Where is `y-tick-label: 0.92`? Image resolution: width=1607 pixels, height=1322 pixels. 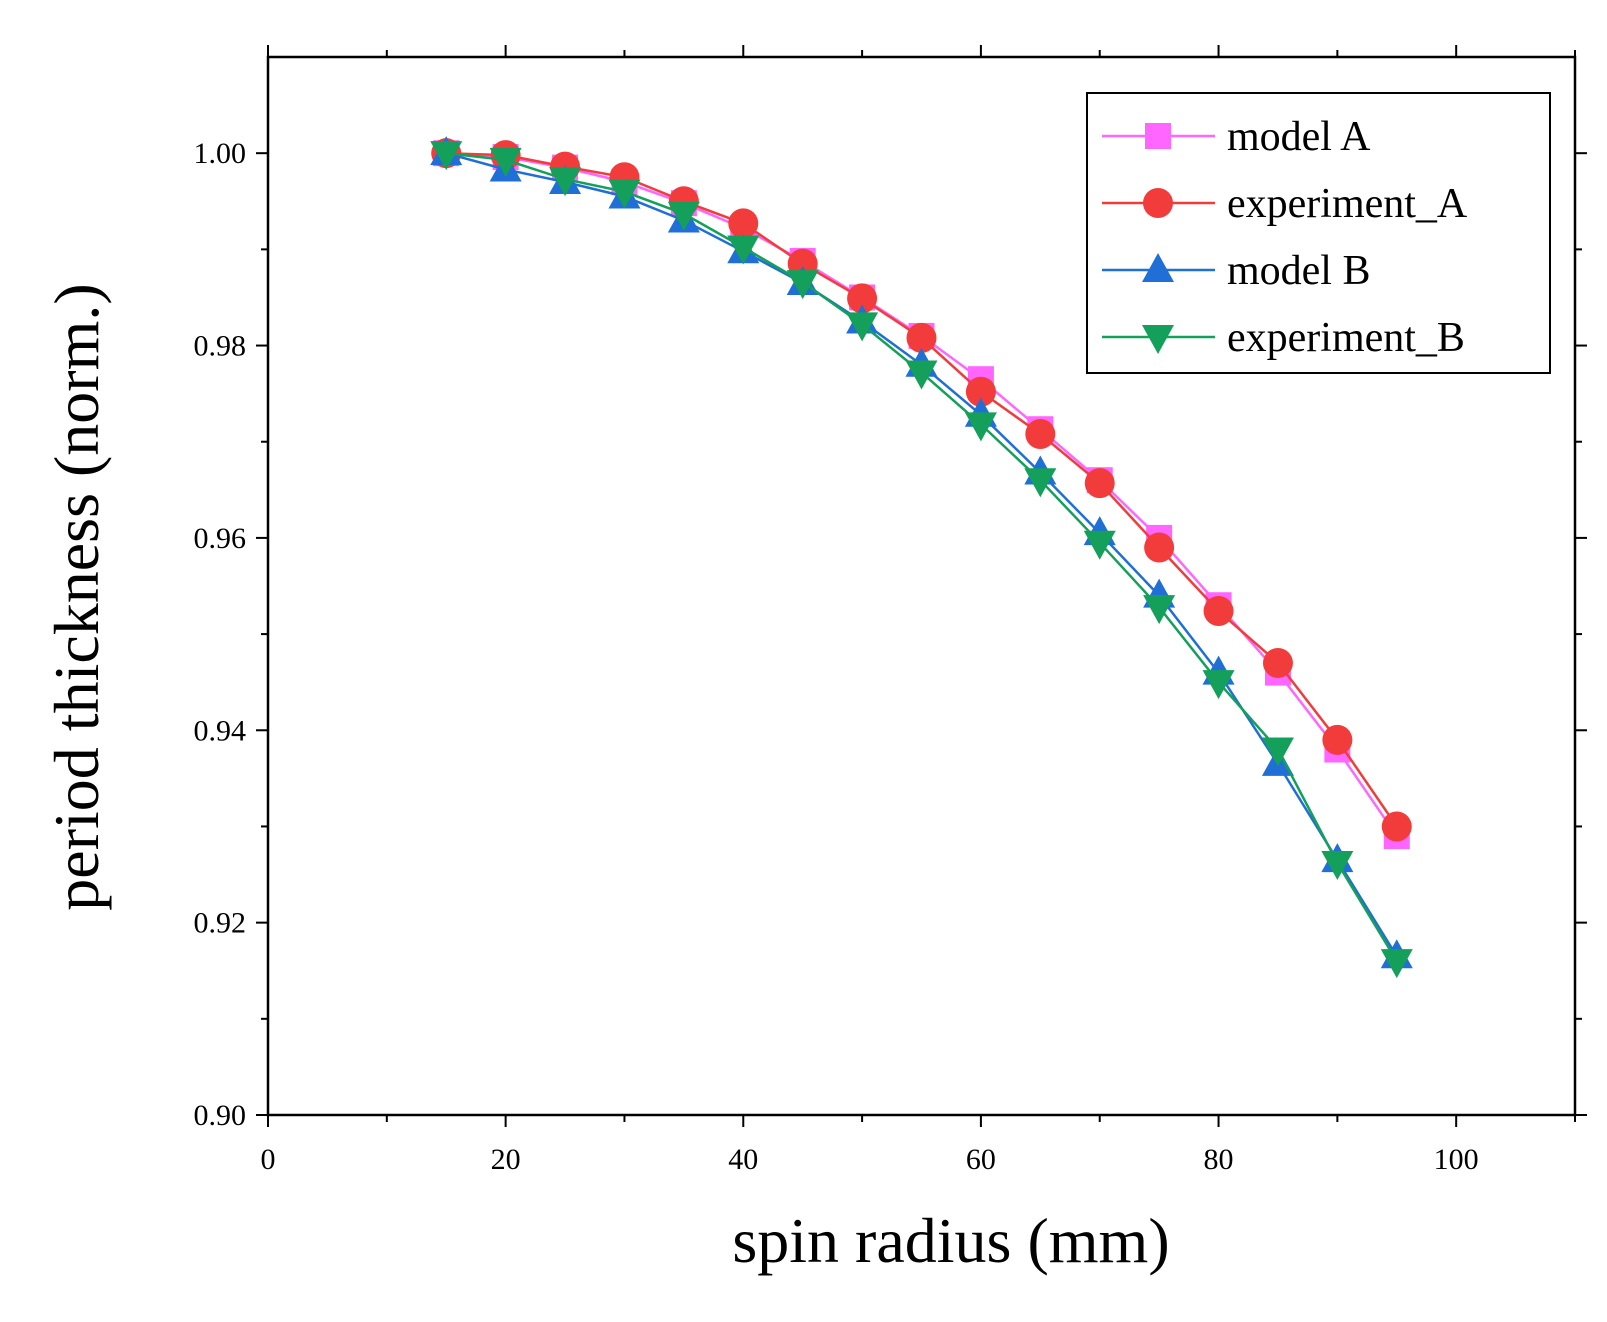 y-tick-label: 0.92 is located at coordinates (220, 923).